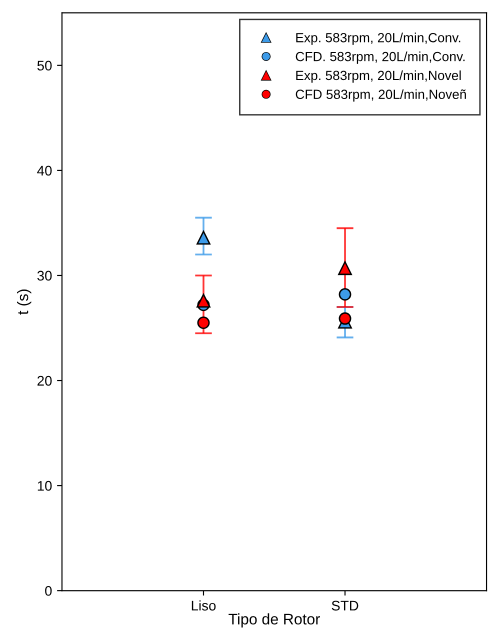 The width and height of the screenshot is (488, 642). I want to click on legend-label: Exp. 583rpm, 20L/min,Conv., so click(378, 38).